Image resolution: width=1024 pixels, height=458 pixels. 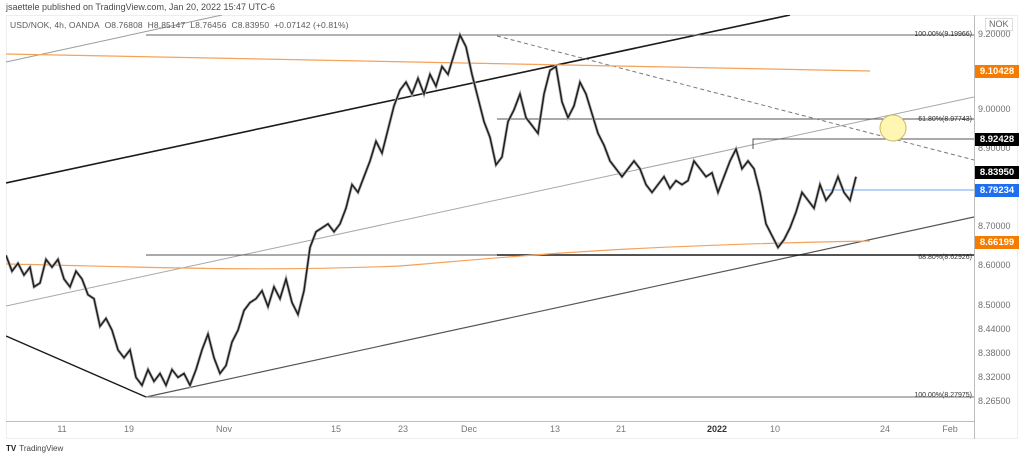 I want to click on time-axis-label: Dec, so click(x=469, y=429).